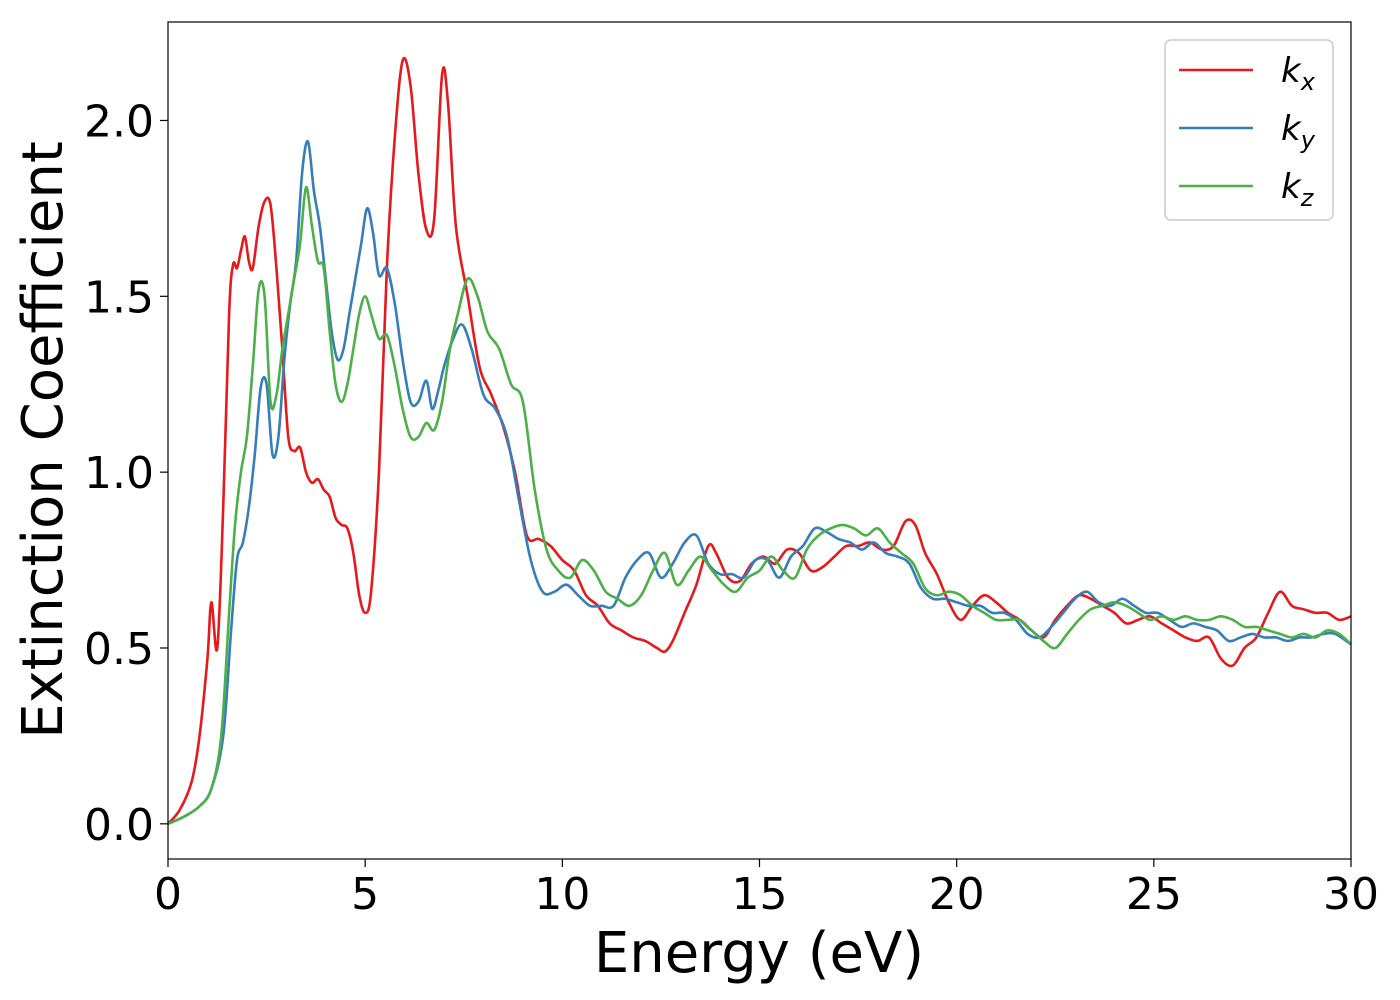 Image resolution: width=1400 pixels, height=1000 pixels. I want to click on x-axis: 0 5 10 15 20 25 30, so click(766, 889).